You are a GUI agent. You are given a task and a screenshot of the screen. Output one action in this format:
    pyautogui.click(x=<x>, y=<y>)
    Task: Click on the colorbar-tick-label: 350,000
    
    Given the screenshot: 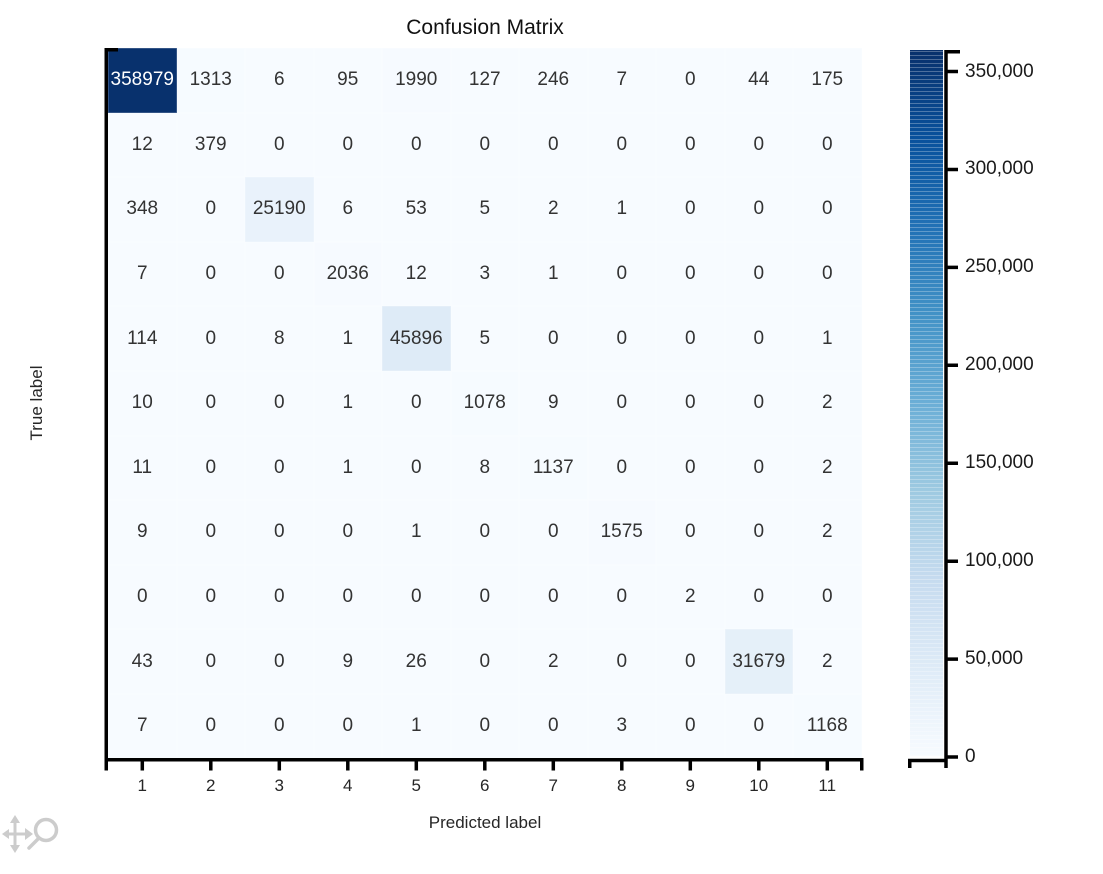 What is the action you would take?
    pyautogui.click(x=999, y=71)
    